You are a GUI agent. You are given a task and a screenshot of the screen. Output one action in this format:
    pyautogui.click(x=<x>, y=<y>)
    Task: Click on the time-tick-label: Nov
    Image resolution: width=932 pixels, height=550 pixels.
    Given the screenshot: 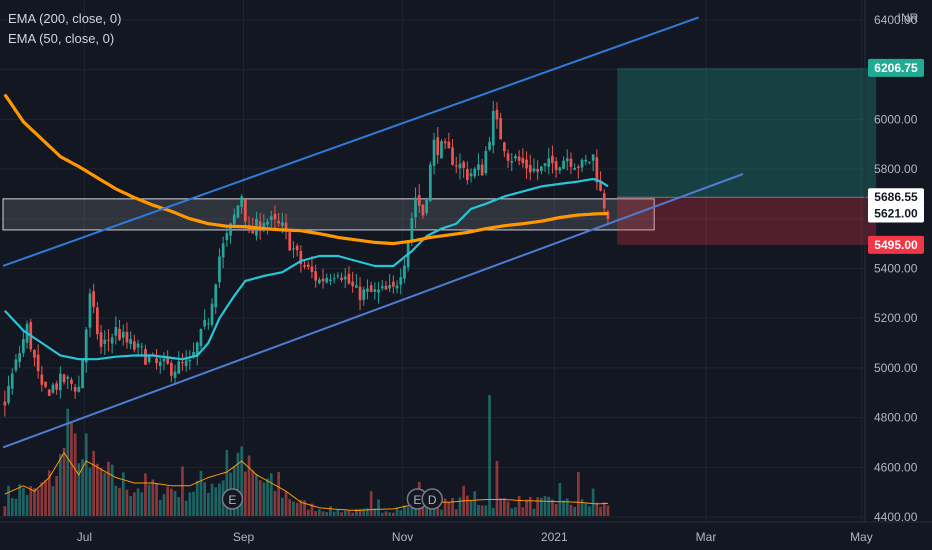 What is the action you would take?
    pyautogui.click(x=402, y=537)
    